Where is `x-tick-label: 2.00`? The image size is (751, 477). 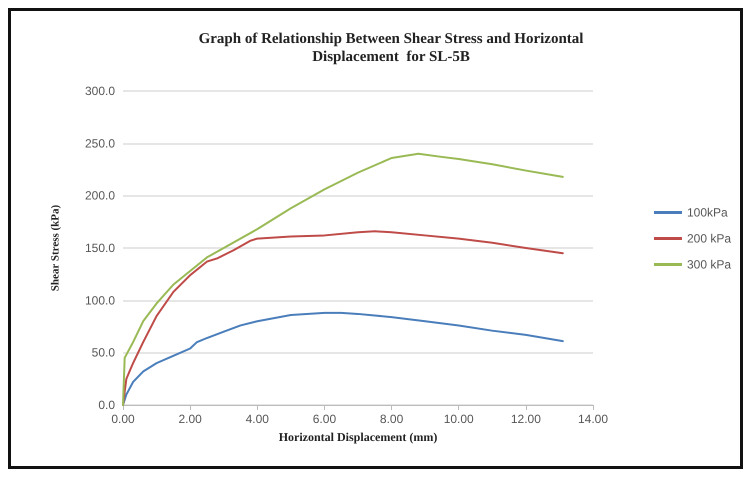
x-tick-label: 2.00 is located at coordinates (190, 419).